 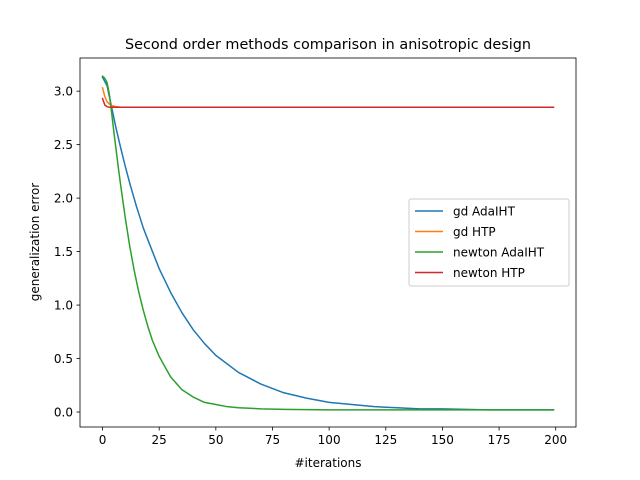 I want to click on x-tick-label-6: 150, so click(x=442, y=440).